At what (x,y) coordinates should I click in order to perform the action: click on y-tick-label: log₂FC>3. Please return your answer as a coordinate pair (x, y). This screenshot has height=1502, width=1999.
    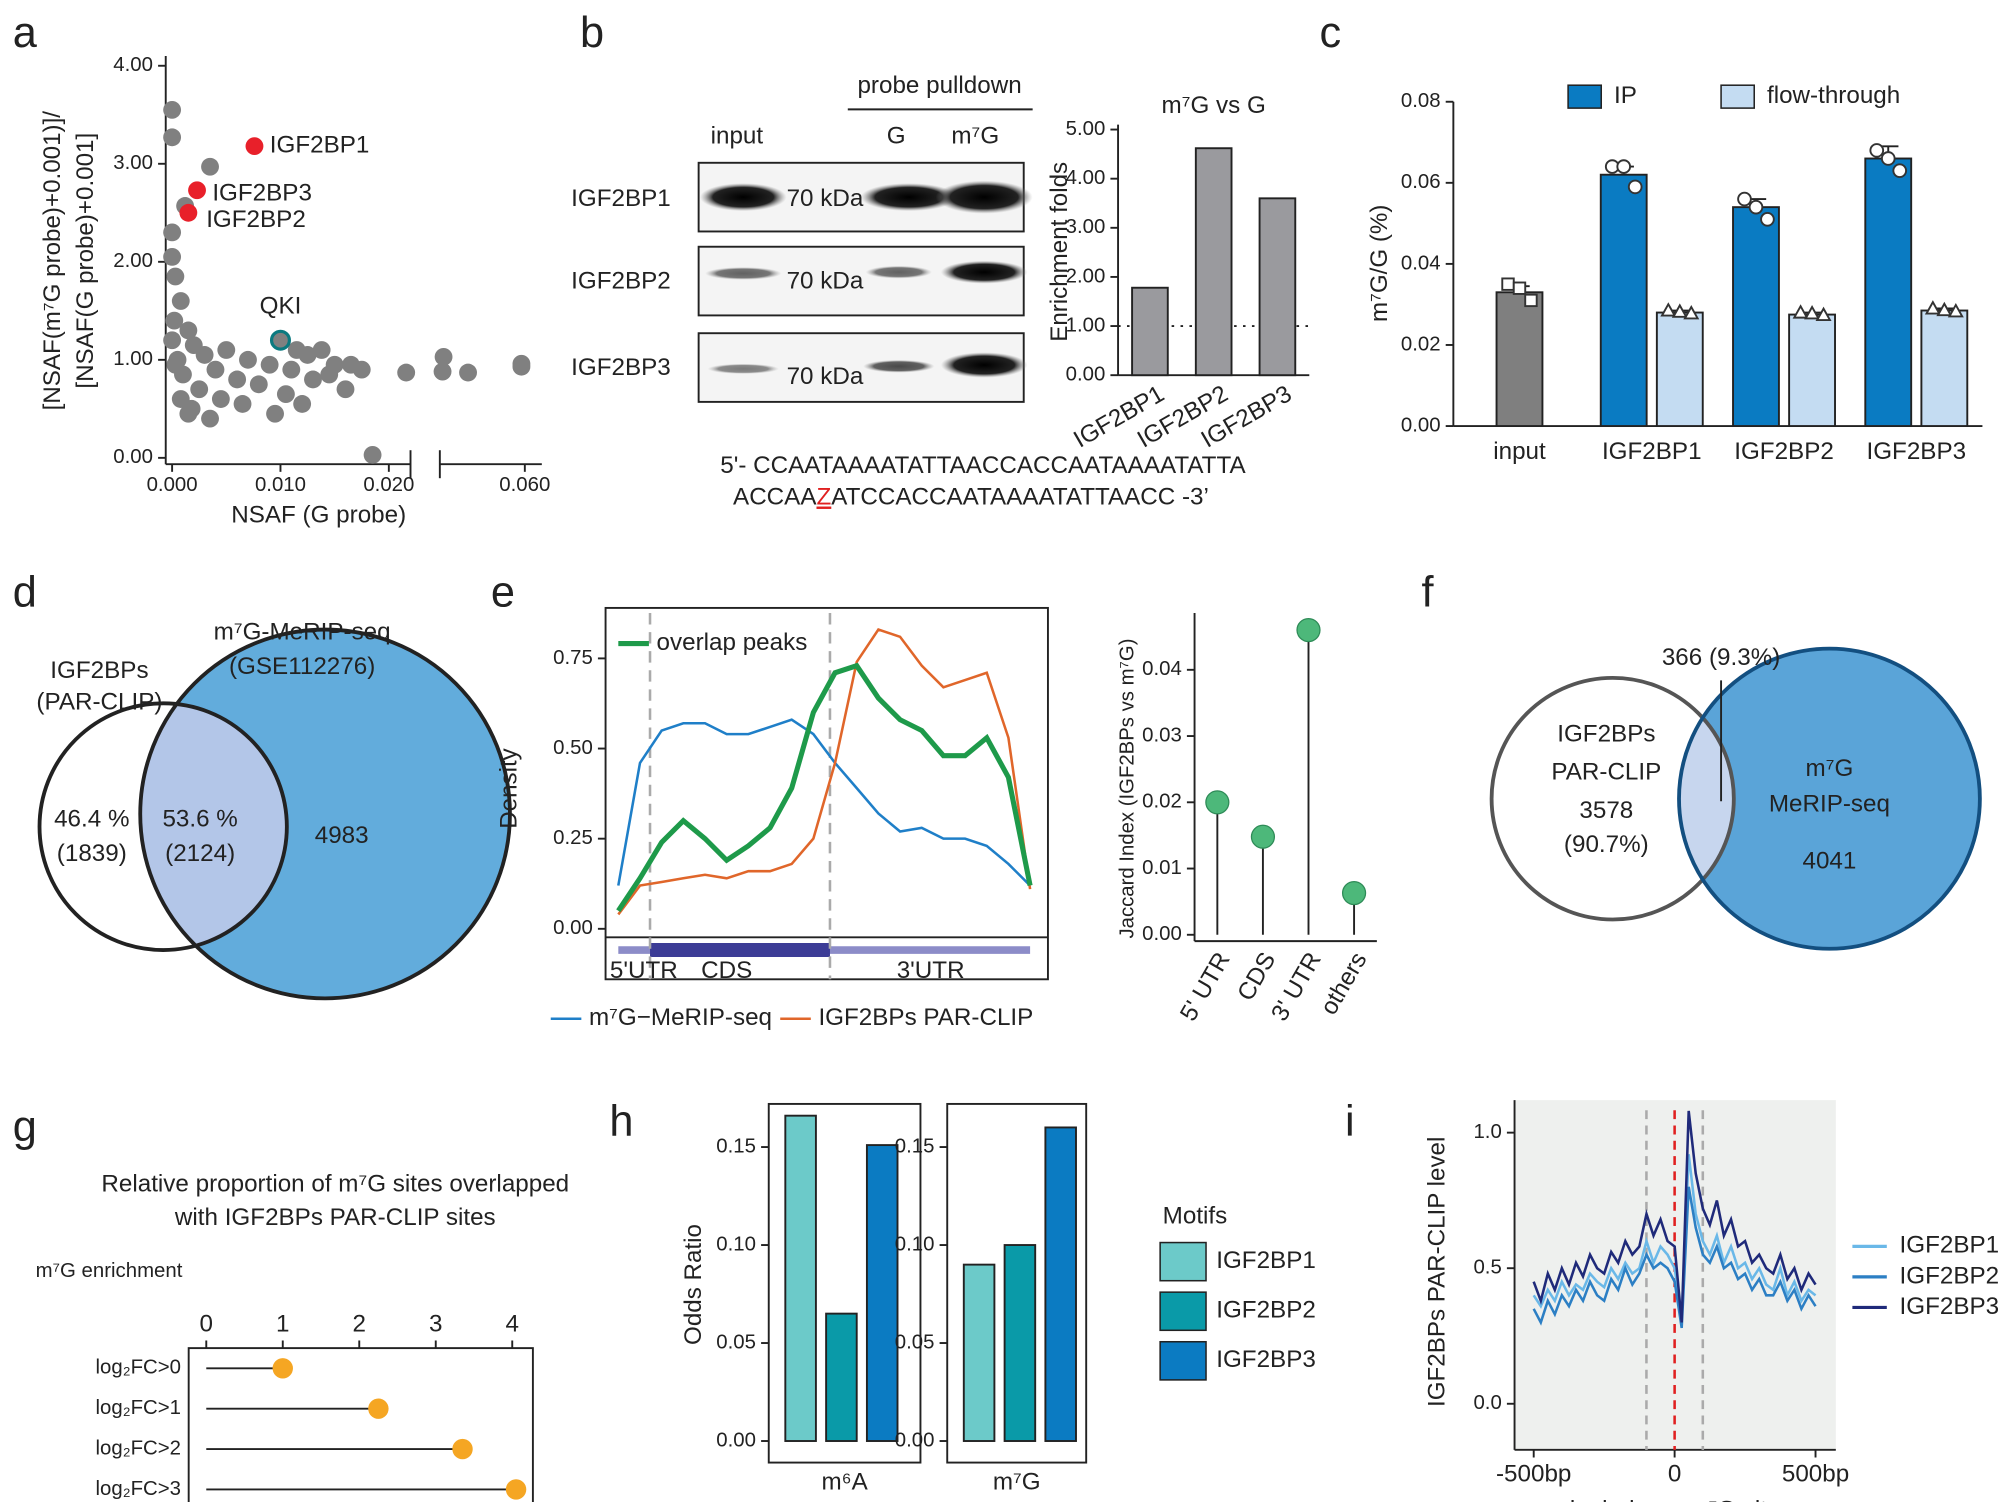
    Looking at the image, I should click on (138, 1489).